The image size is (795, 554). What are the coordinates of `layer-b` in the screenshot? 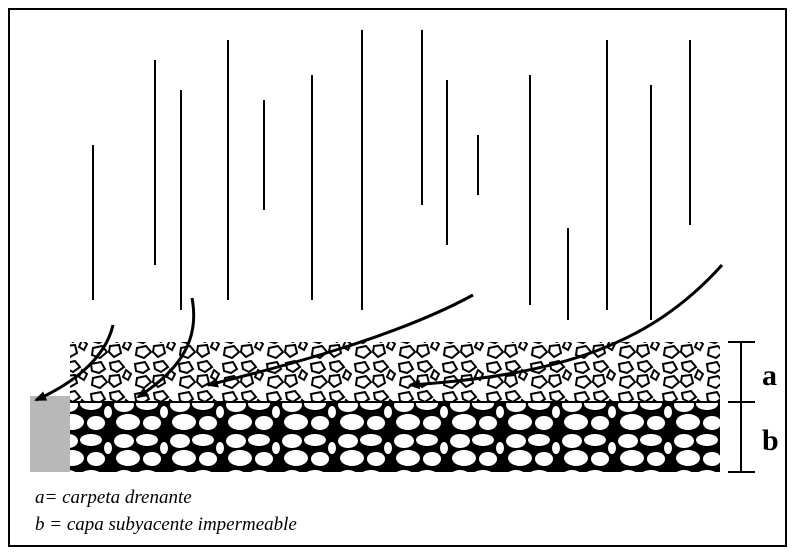 It's located at (395, 437).